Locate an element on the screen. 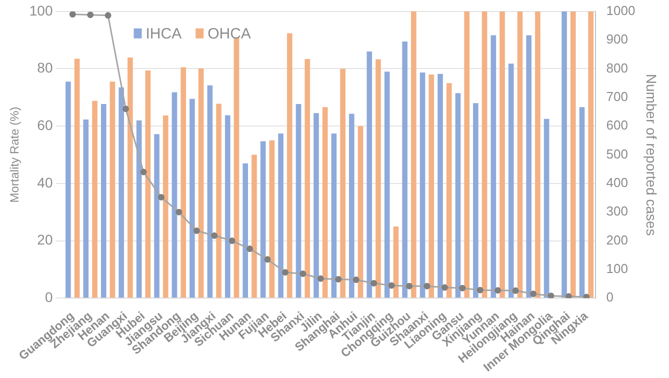 The image size is (669, 378). y2-tick-label: 100 is located at coordinates (617, 268).